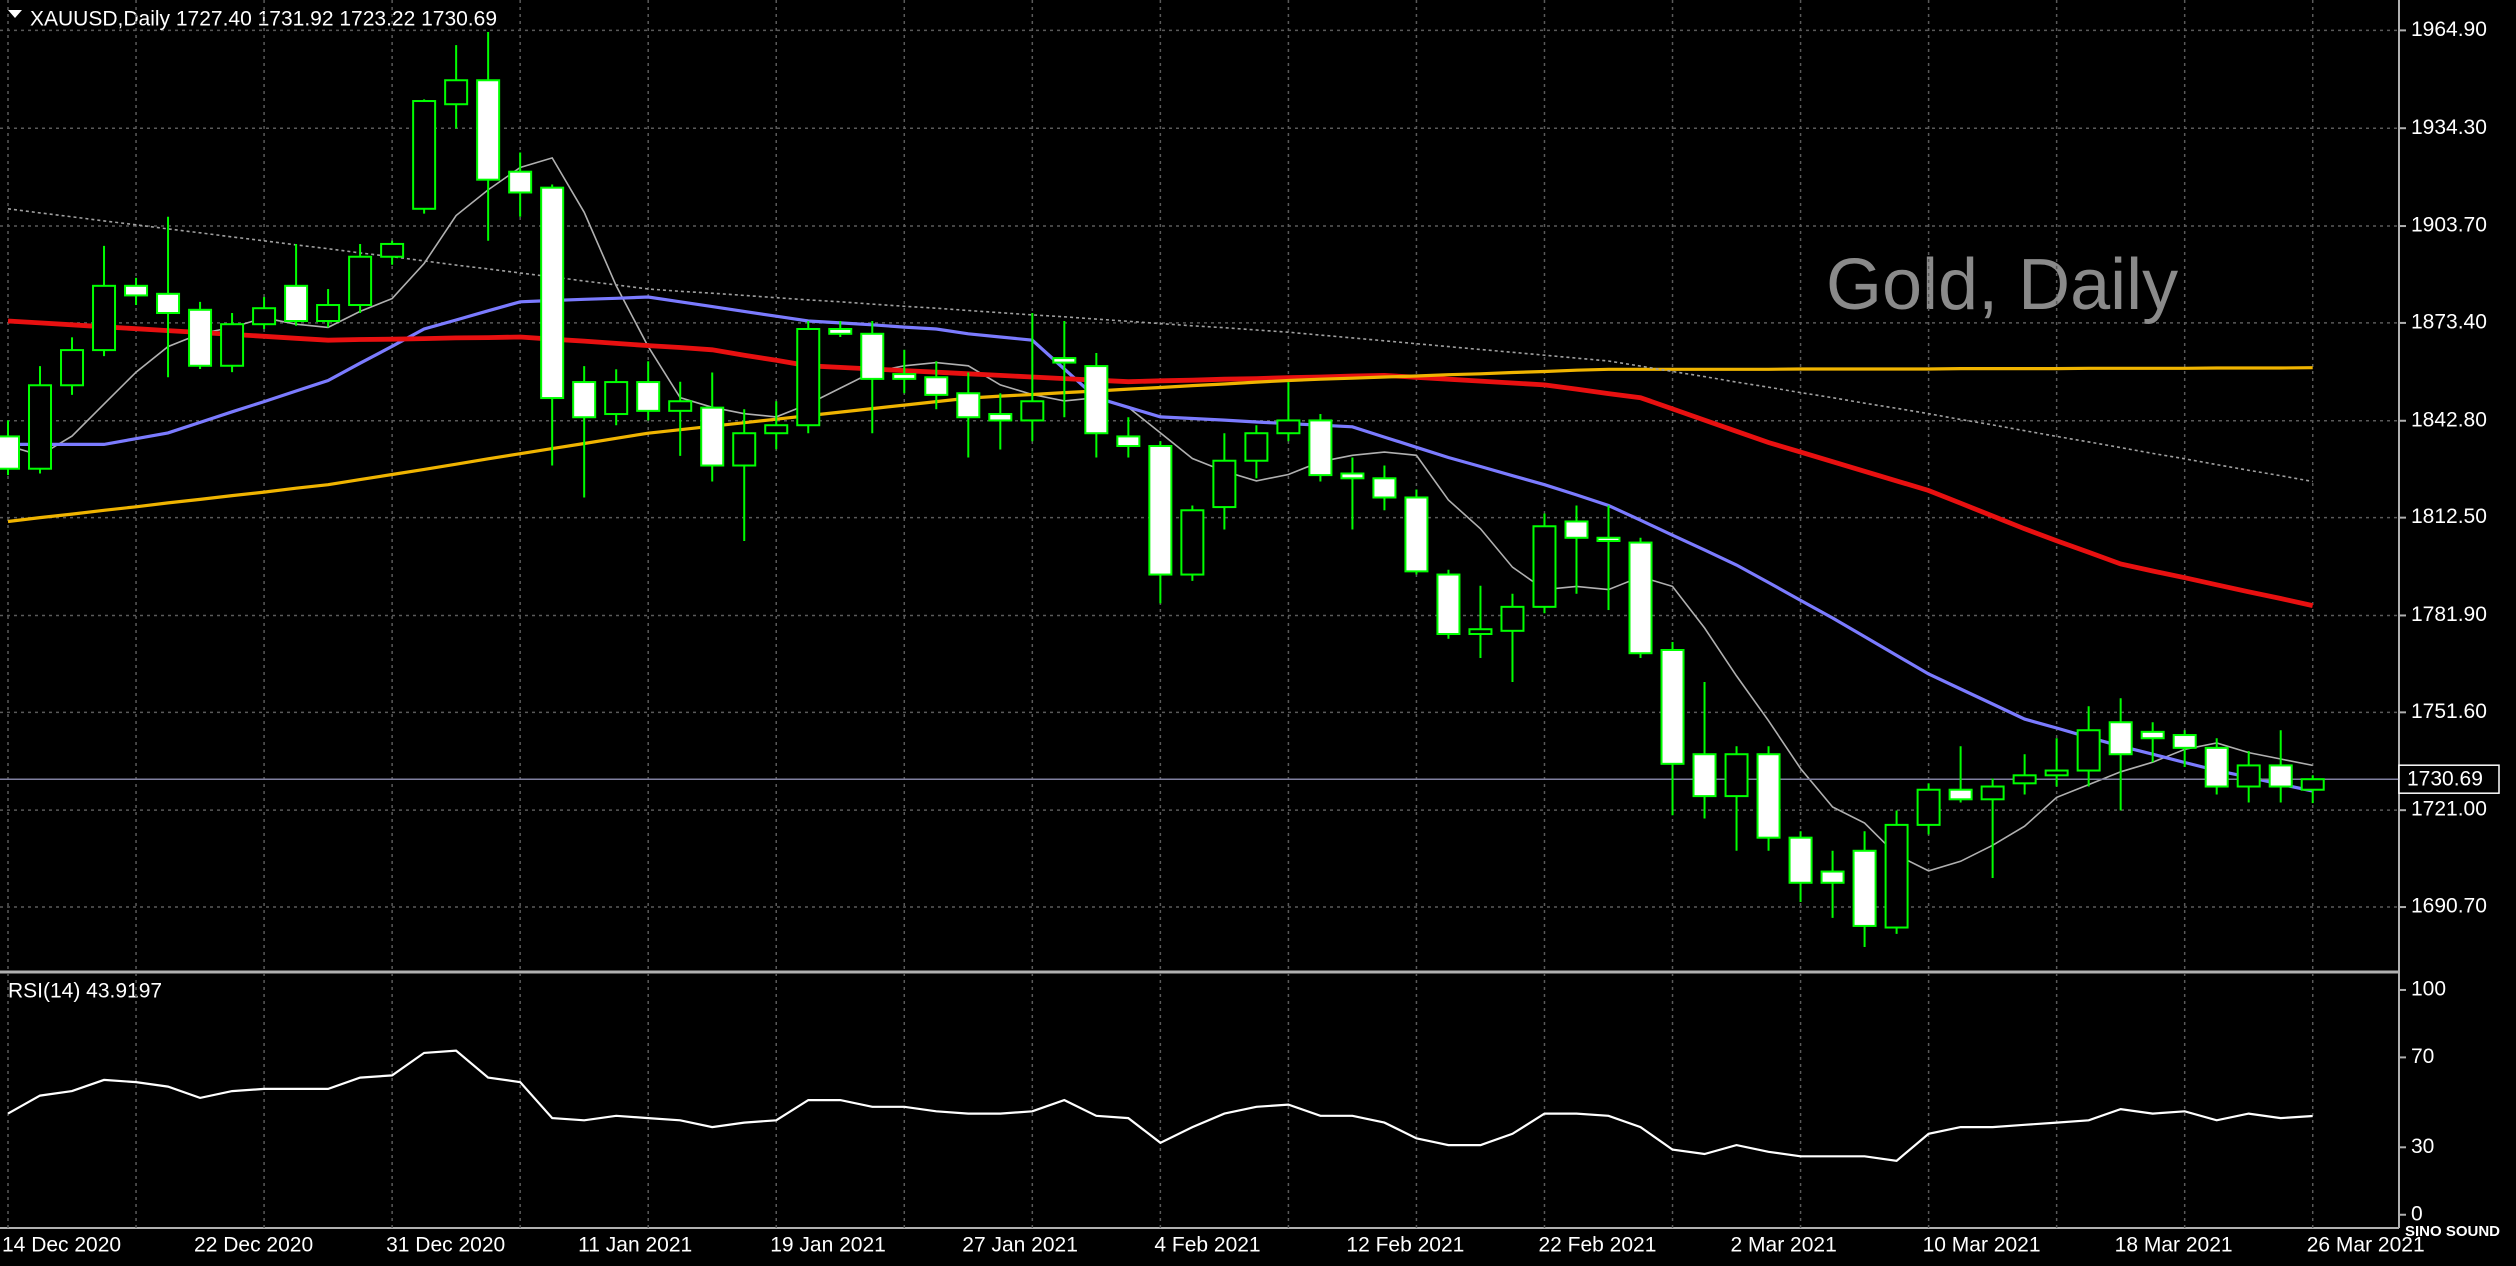 The height and width of the screenshot is (1266, 2516). I want to click on x-tick-label: 14 Dec 2020, so click(61, 1245).